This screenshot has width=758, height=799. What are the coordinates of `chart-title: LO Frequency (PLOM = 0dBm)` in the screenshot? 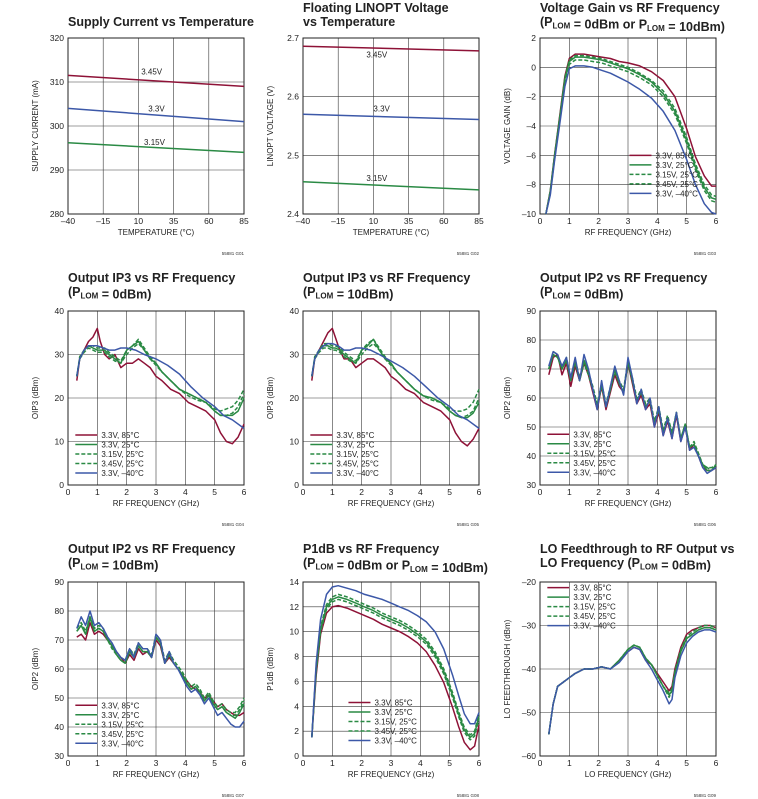 It's located at (625, 564).